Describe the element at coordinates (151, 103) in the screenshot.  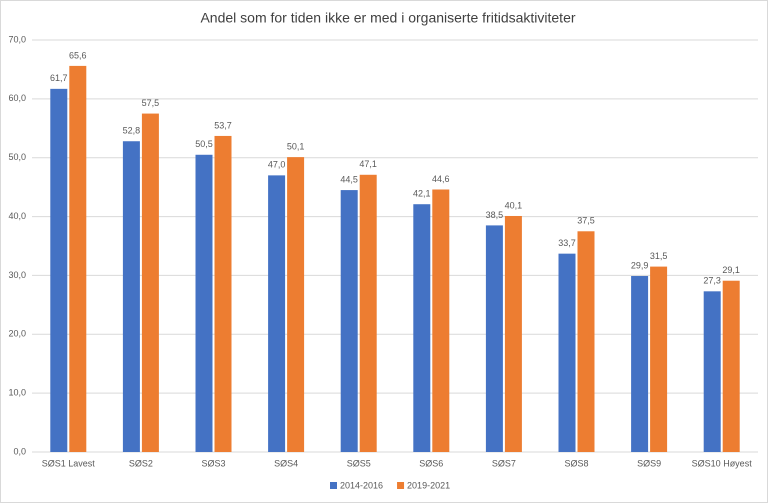
I see `value-label: 57,5` at that location.